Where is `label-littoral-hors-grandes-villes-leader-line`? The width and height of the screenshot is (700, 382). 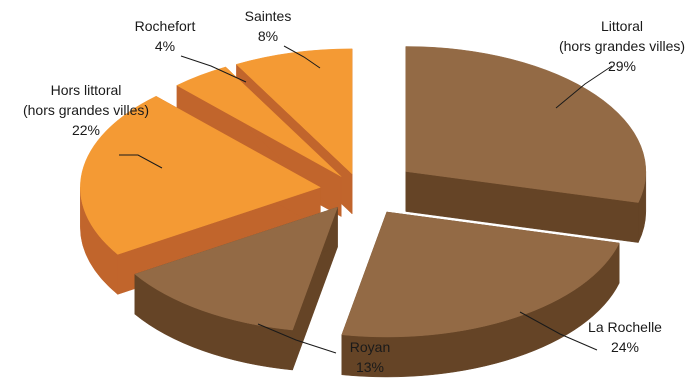 label-littoral-hors-grandes-villes-leader-line is located at coordinates (584, 87).